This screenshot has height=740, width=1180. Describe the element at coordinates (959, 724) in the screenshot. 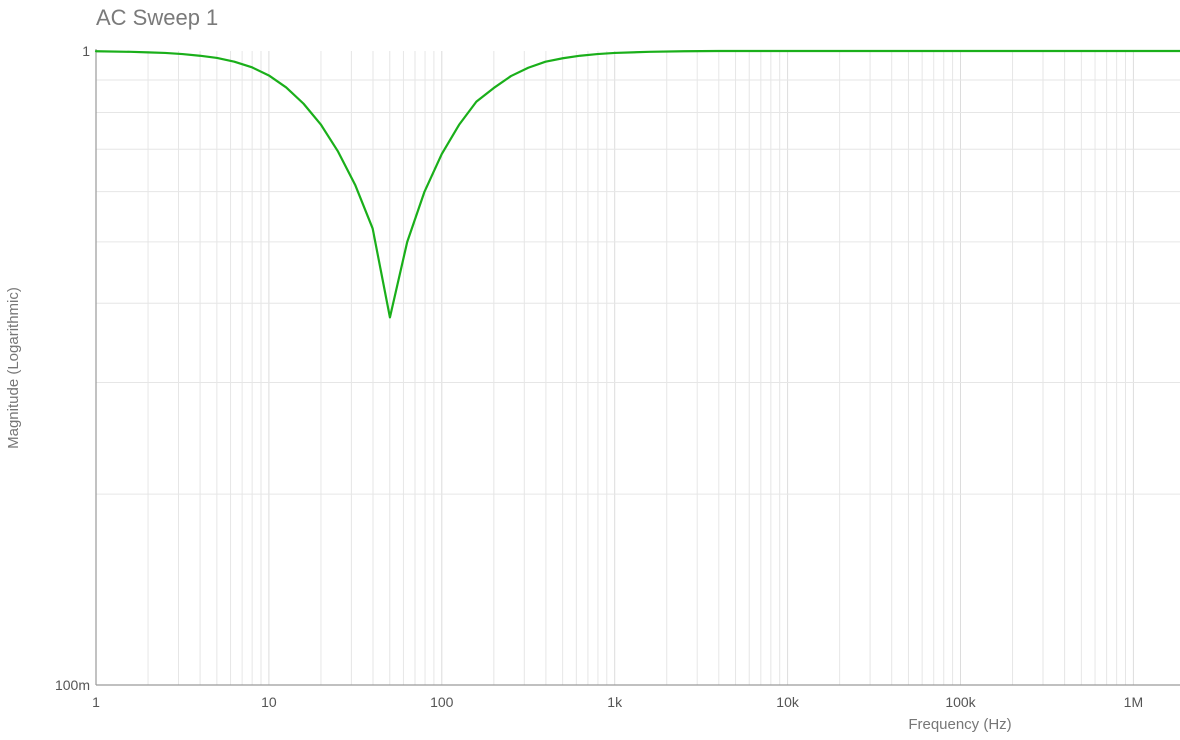

I see `x-axis-label: Frequency (Hz)` at that location.